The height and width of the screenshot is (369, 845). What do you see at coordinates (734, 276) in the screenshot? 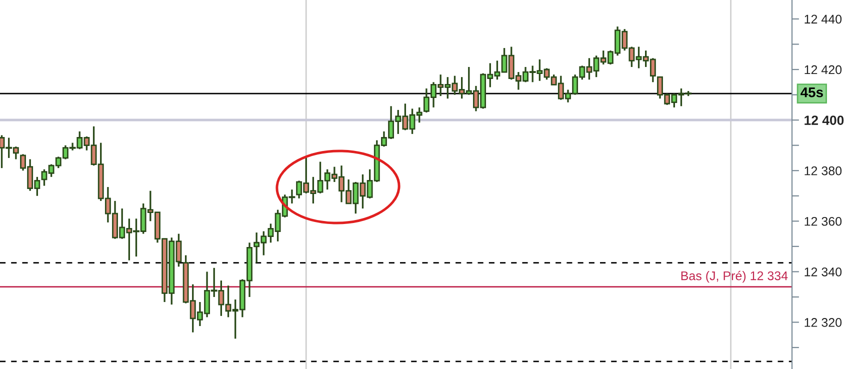
I see `ref-line-label: Bas (J, Pré) 12 334` at bounding box center [734, 276].